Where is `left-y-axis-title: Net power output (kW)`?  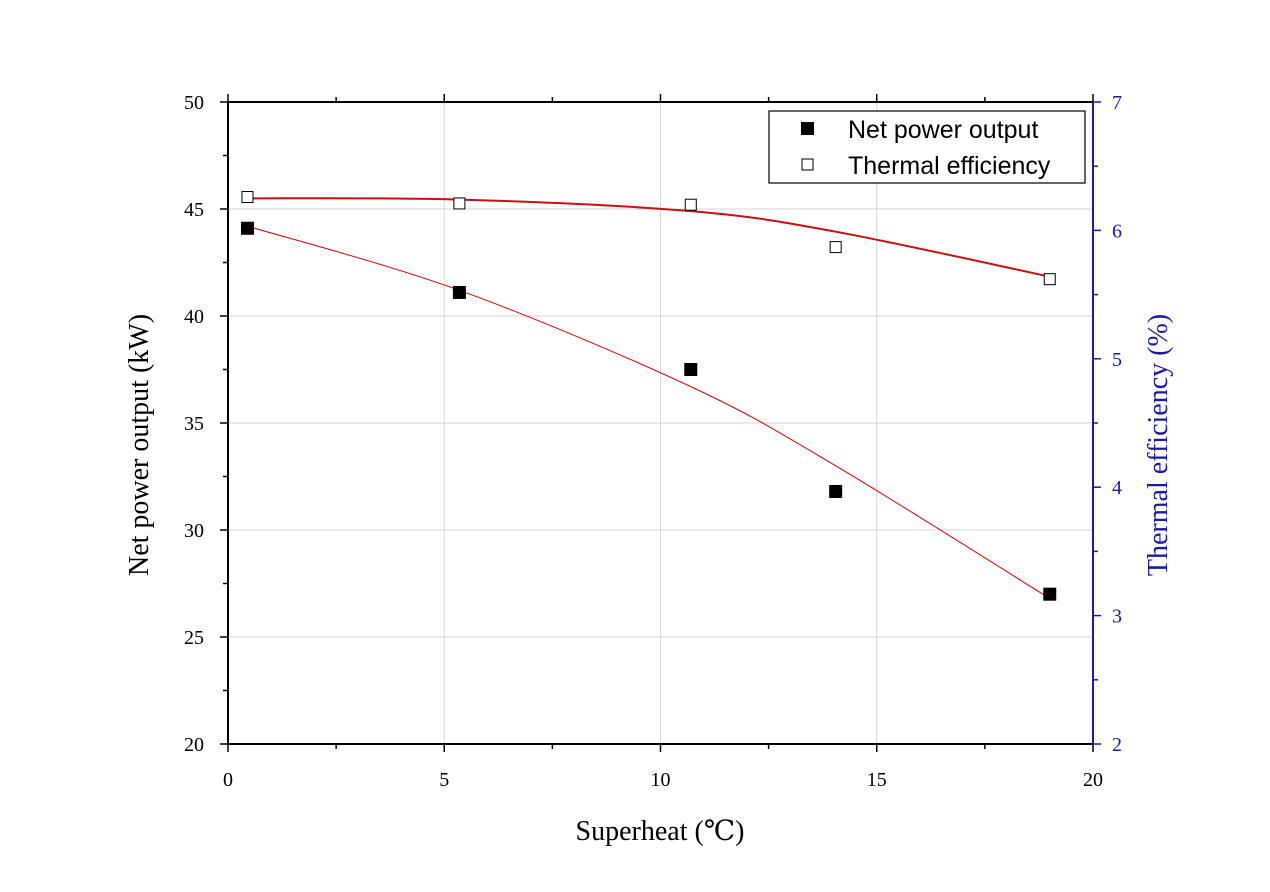
left-y-axis-title: Net power output (kW) is located at coordinates (139, 445).